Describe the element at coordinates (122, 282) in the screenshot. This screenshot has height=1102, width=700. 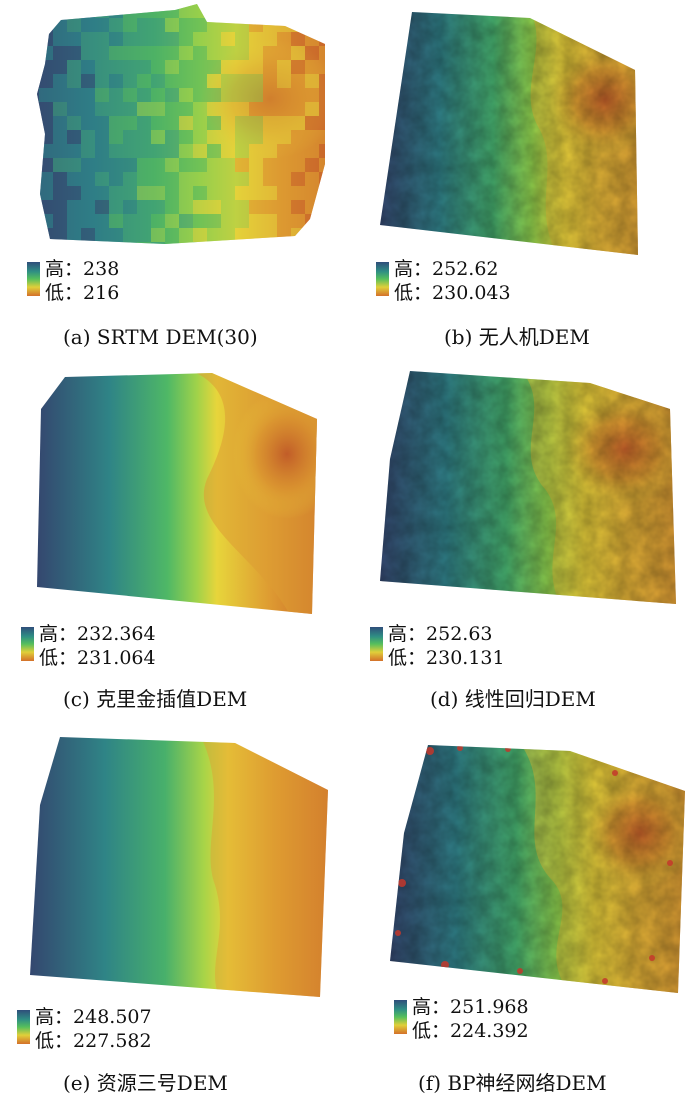
I see `legend-a: 高：238 低：216` at that location.